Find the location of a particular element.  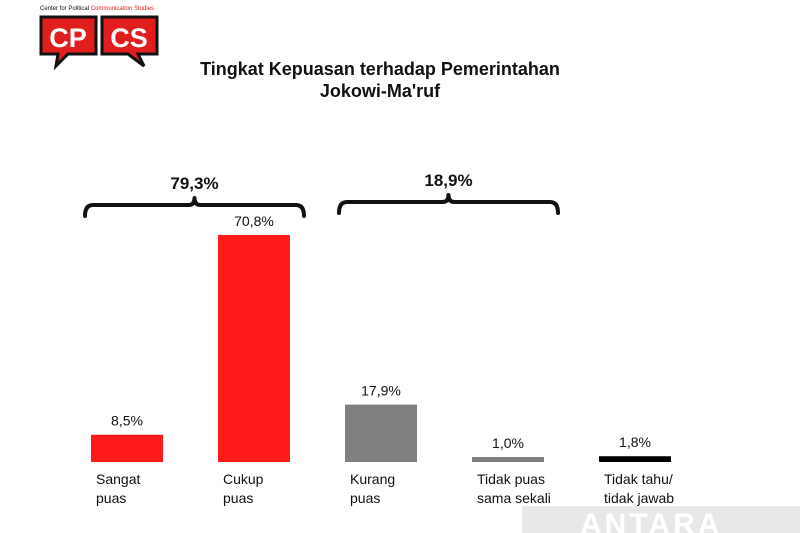

group-total-label-0: 79,3% is located at coordinates (194, 183).